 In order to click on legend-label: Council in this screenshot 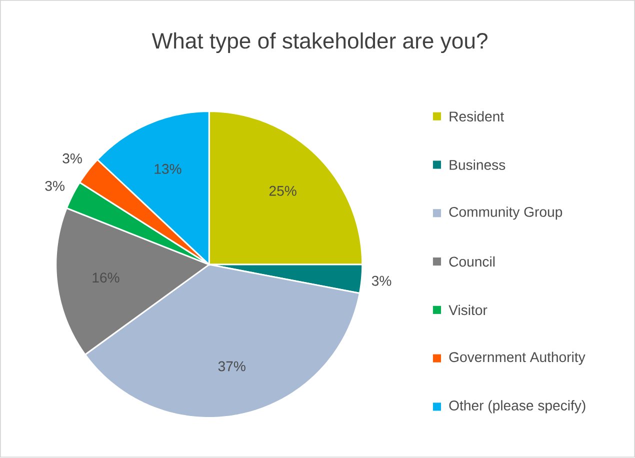, I will do `click(472, 261)`.